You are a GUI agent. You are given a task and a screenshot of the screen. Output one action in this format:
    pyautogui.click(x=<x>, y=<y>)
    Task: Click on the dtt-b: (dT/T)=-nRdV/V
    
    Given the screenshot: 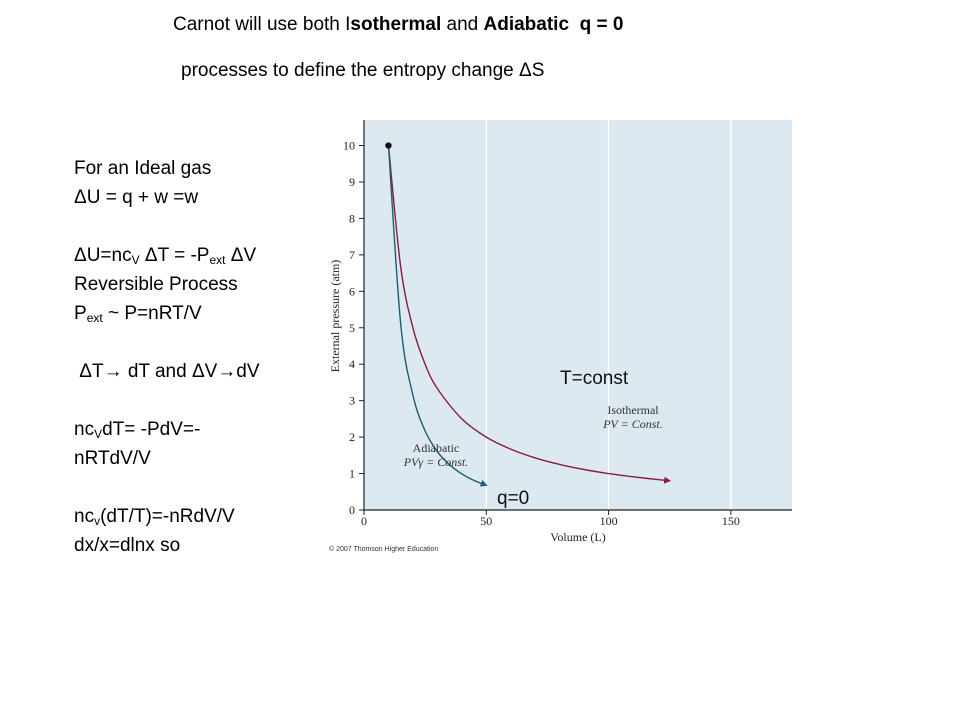 What is the action you would take?
    pyautogui.click(x=167, y=516)
    